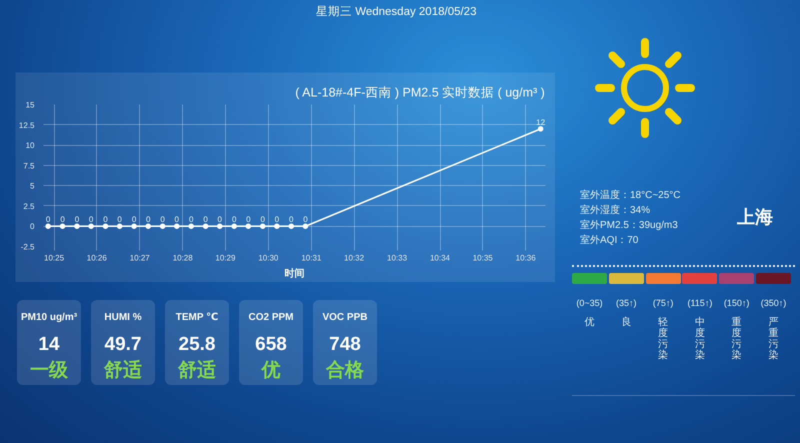  I want to click on chart-title: ( AL-18#-4F-西南 ) PM2.5 实时数据 ( ug/m³ ), so click(420, 93).